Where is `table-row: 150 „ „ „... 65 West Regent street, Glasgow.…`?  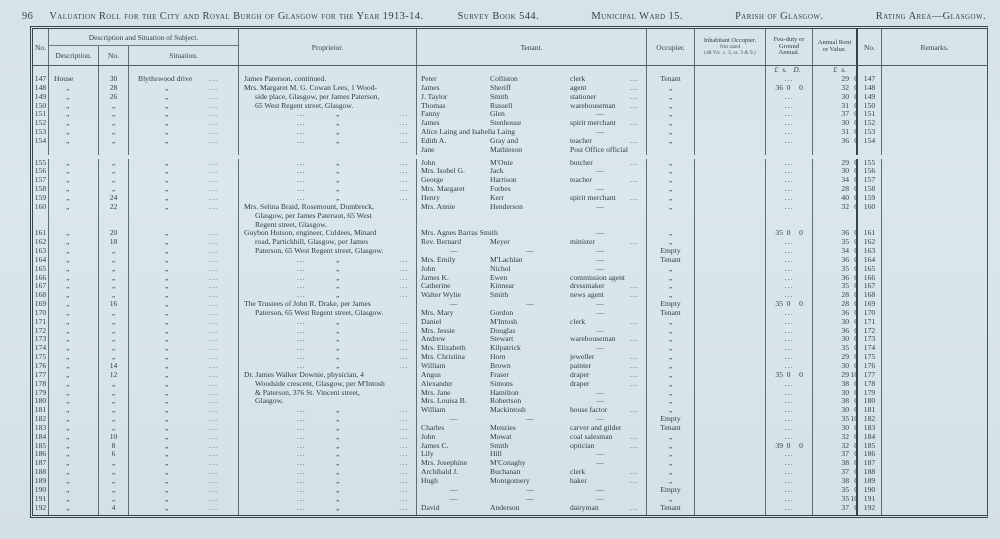
table-row: 150 „ „ „... 65 West Regent street, Glasgow.… is located at coordinates (510, 106).